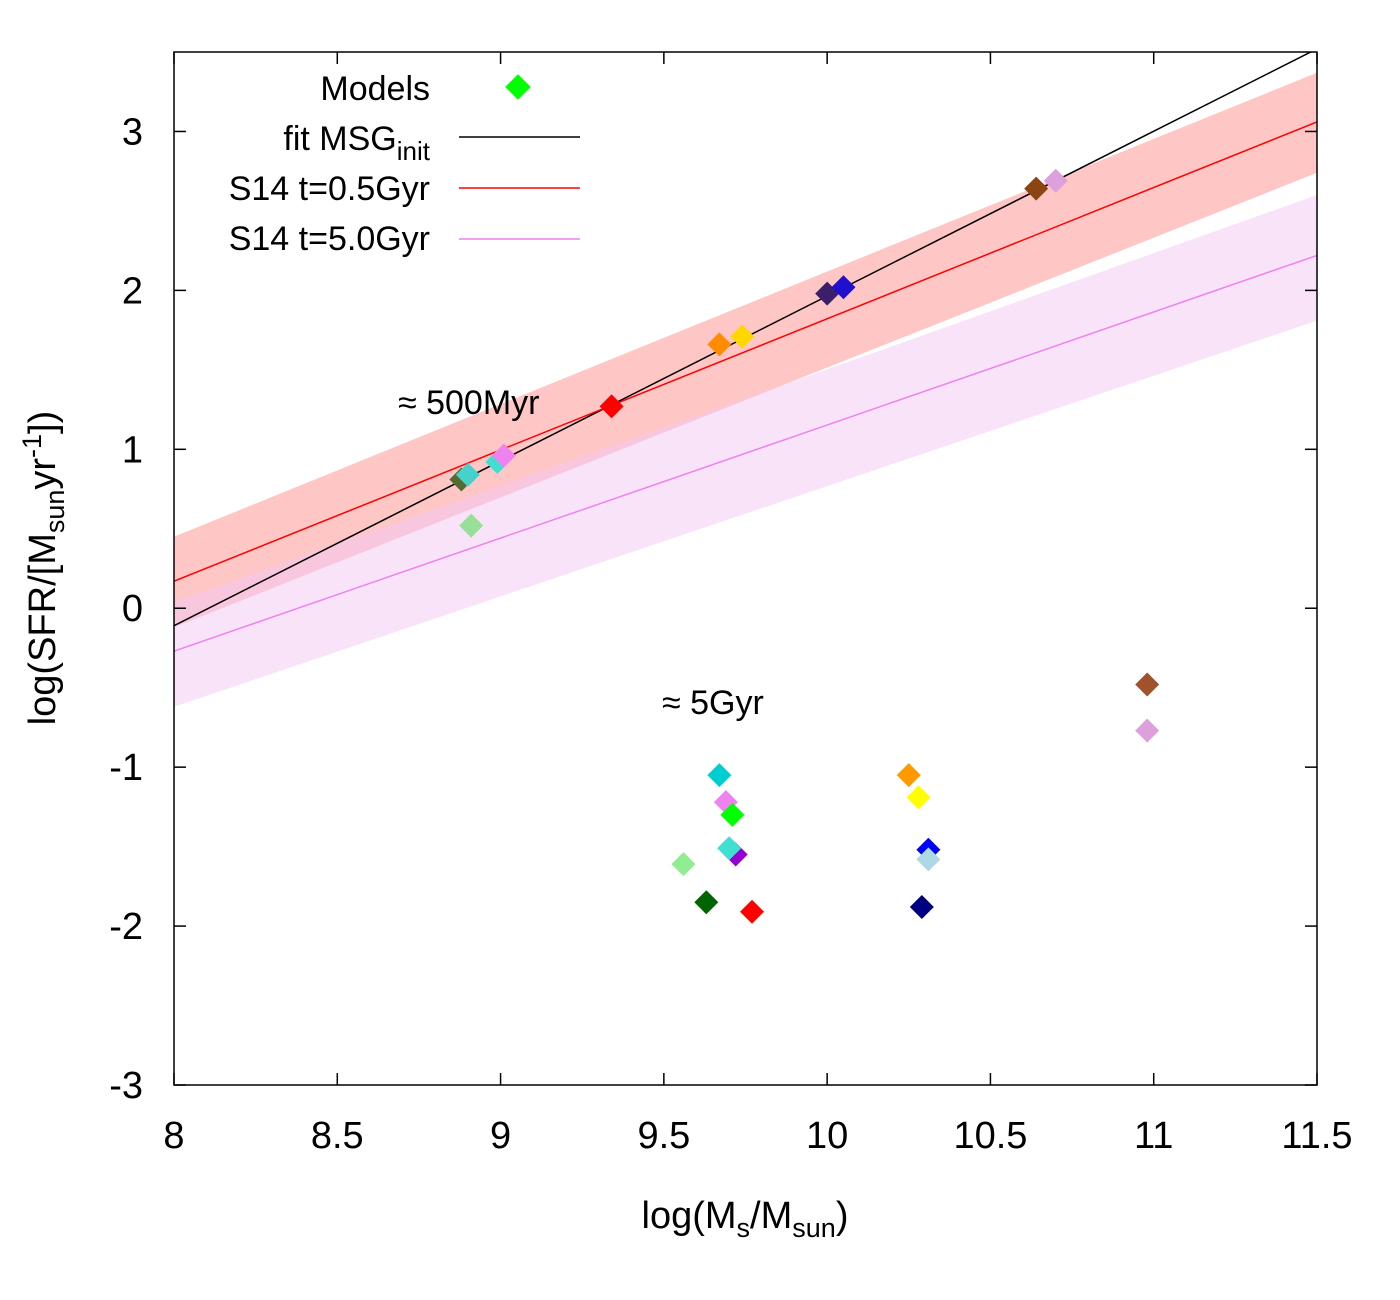  Describe the element at coordinates (132, 291) in the screenshot. I see `y-tick-label-5: 2` at that location.